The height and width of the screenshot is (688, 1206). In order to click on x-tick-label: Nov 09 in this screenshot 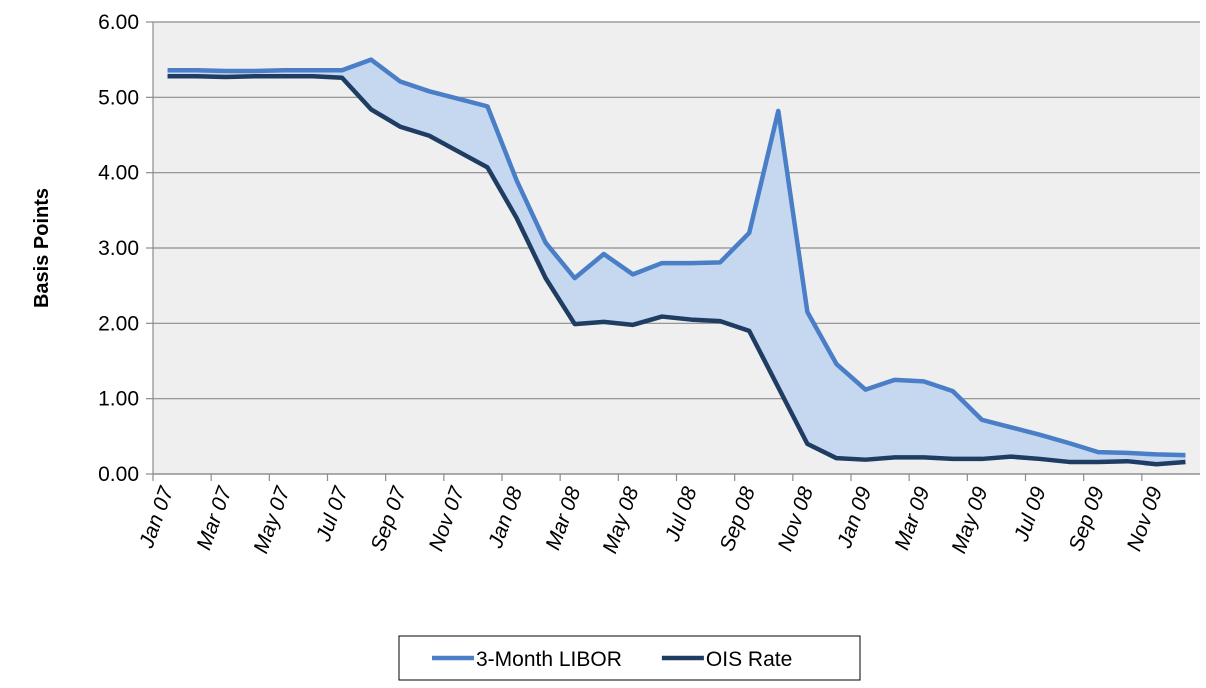, I will do `click(1145, 519)`.